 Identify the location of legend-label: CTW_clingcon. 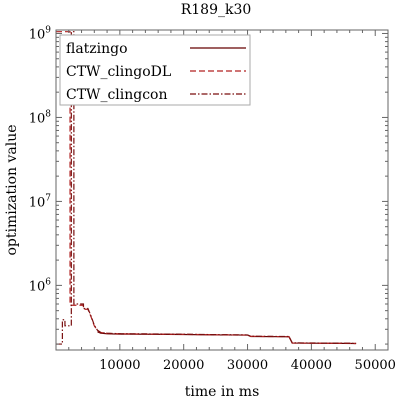
(117, 95).